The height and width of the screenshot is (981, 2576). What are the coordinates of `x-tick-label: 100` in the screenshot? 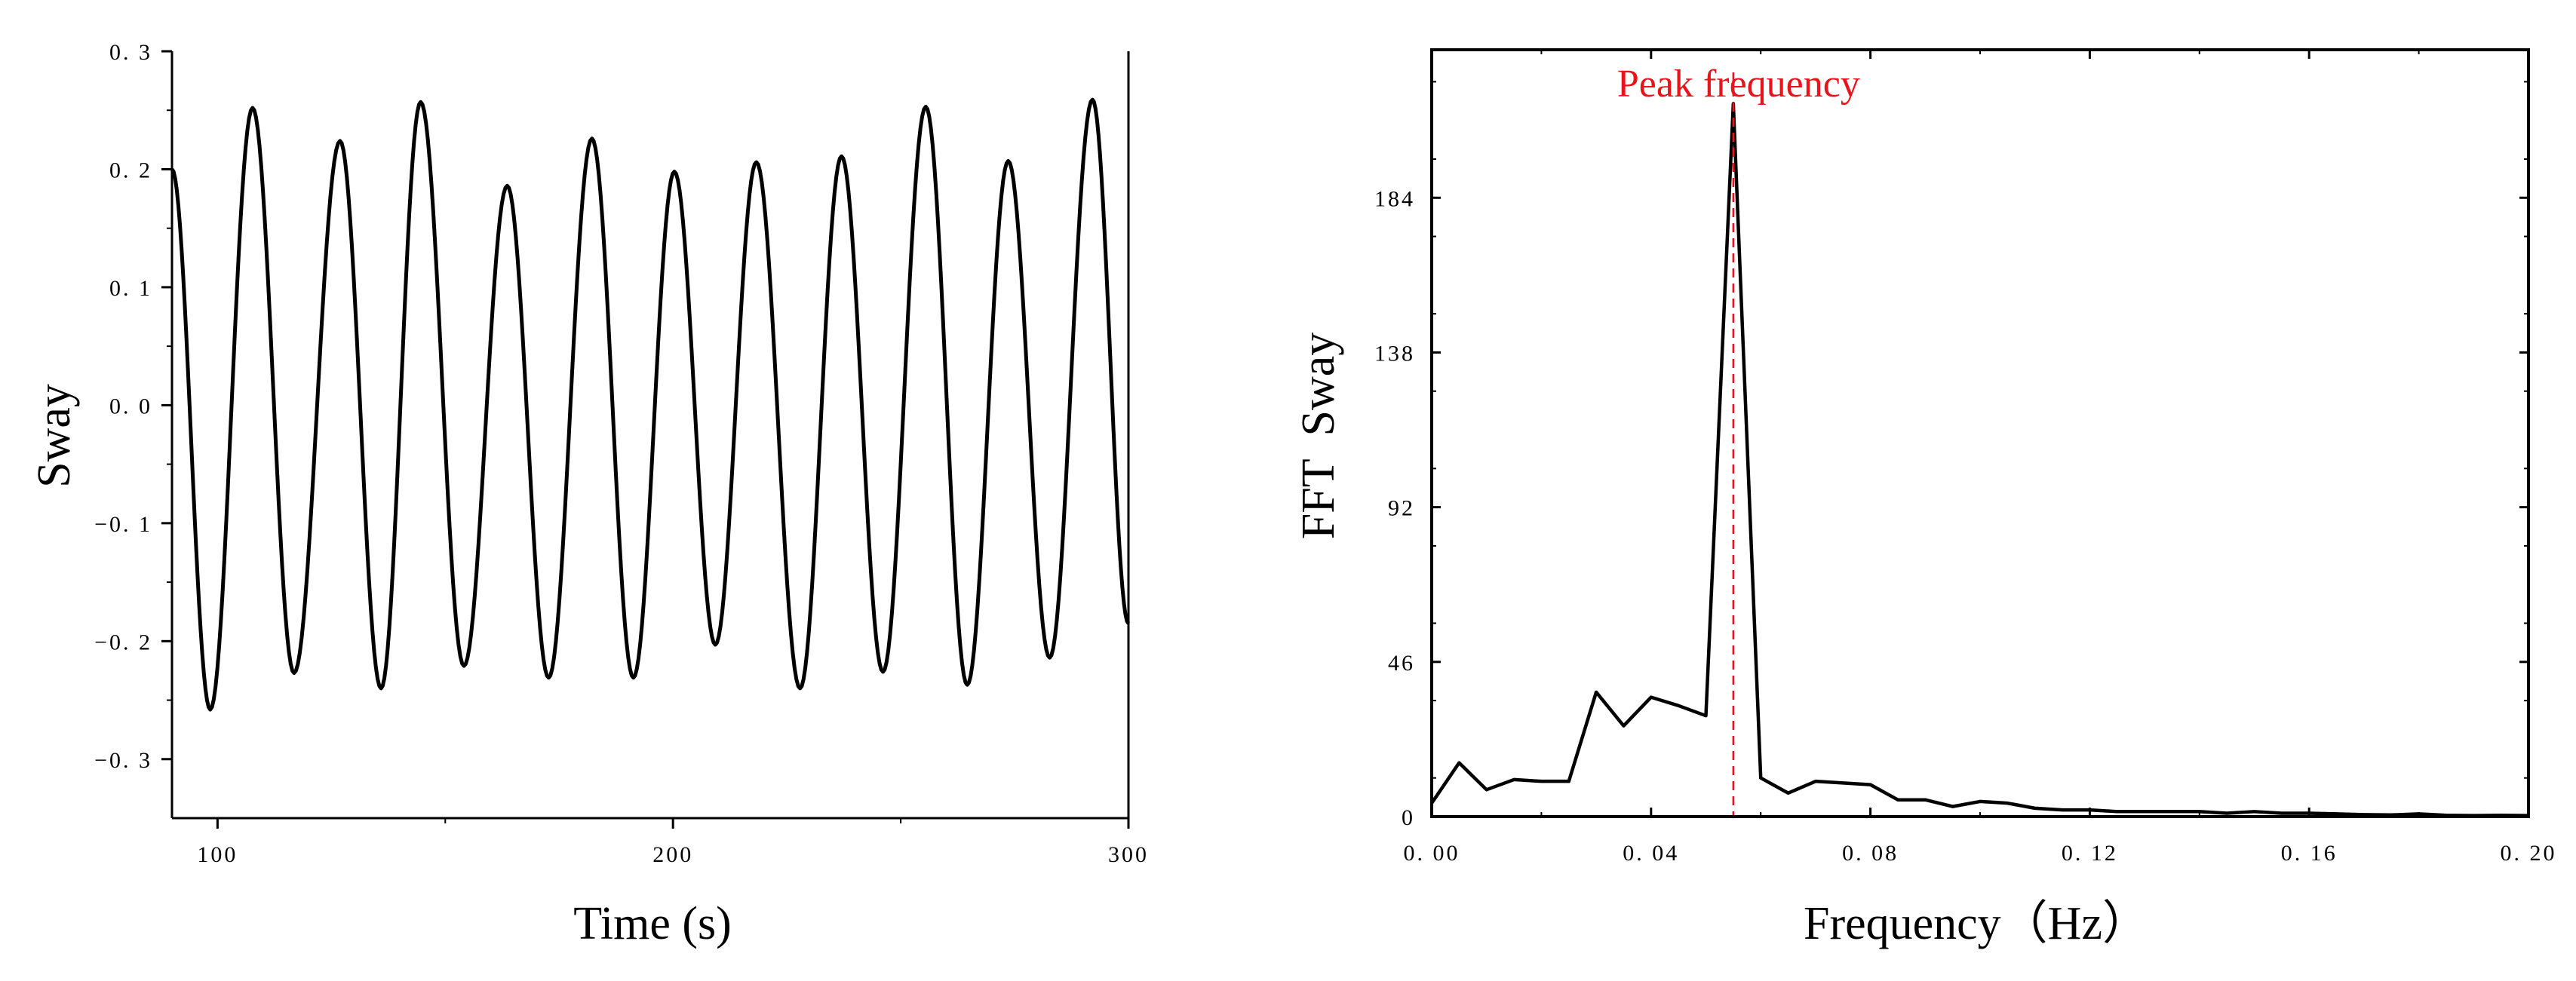 It's located at (217, 854).